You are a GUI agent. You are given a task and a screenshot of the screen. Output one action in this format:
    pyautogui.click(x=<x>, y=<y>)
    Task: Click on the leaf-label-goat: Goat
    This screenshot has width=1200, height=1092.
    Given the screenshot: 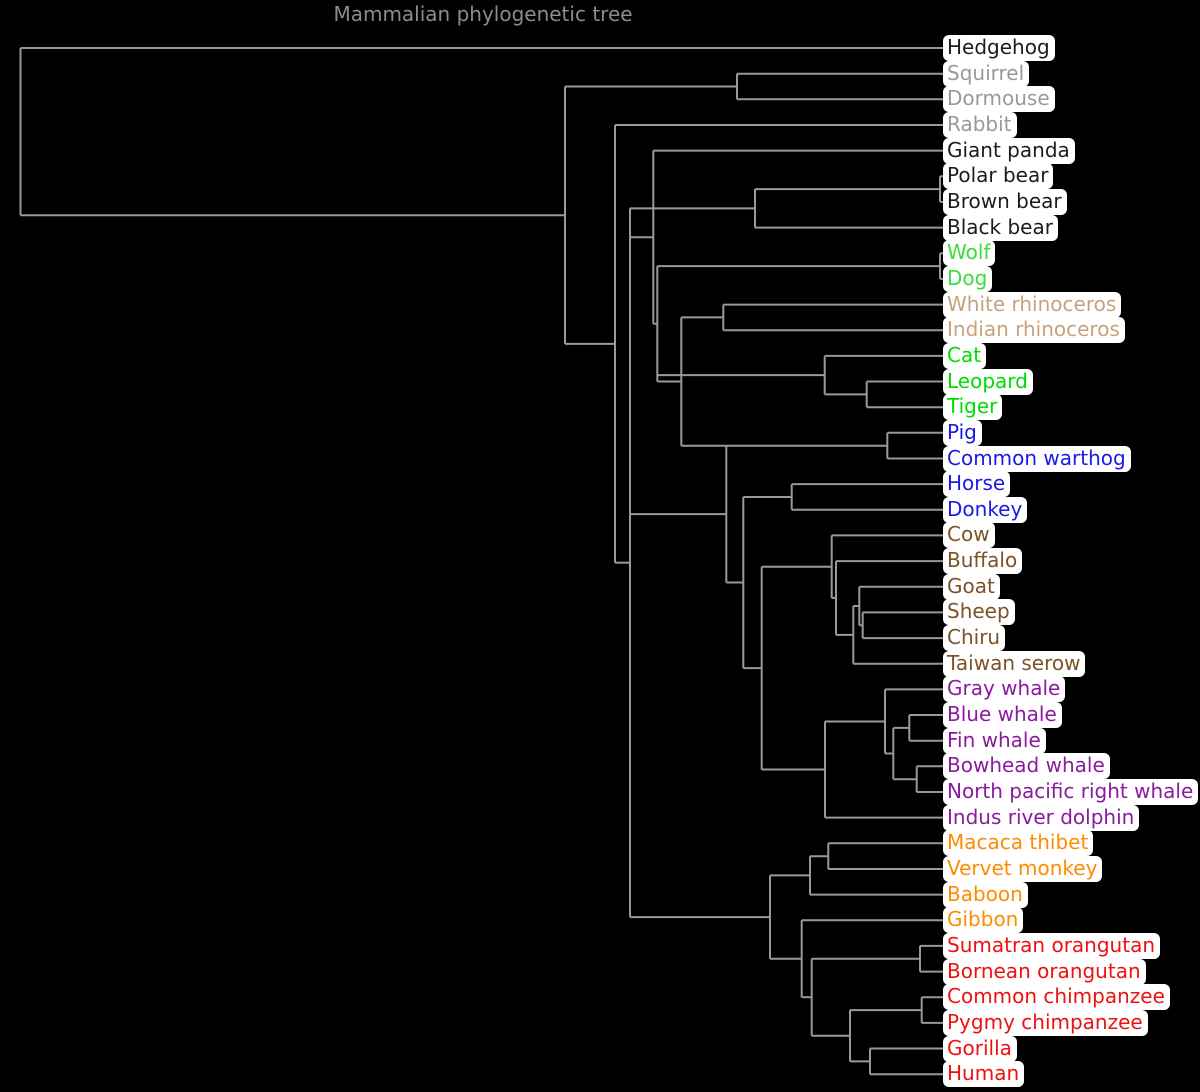 What is the action you would take?
    pyautogui.click(x=971, y=586)
    